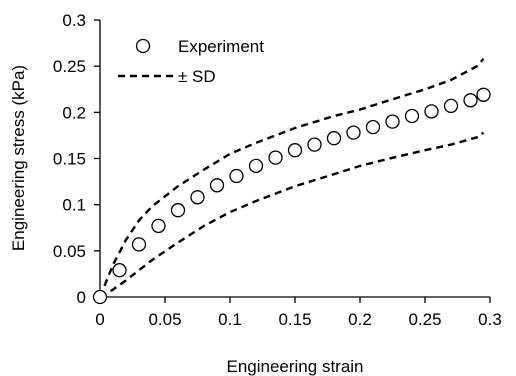  Describe the element at coordinates (221, 46) in the screenshot. I see `legend-experiment-label: Experiment` at that location.